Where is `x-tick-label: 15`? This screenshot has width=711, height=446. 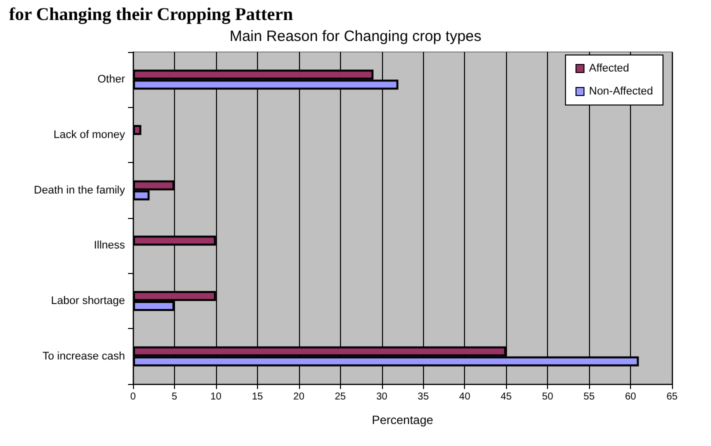
x-tick-label: 15 is located at coordinates (258, 397).